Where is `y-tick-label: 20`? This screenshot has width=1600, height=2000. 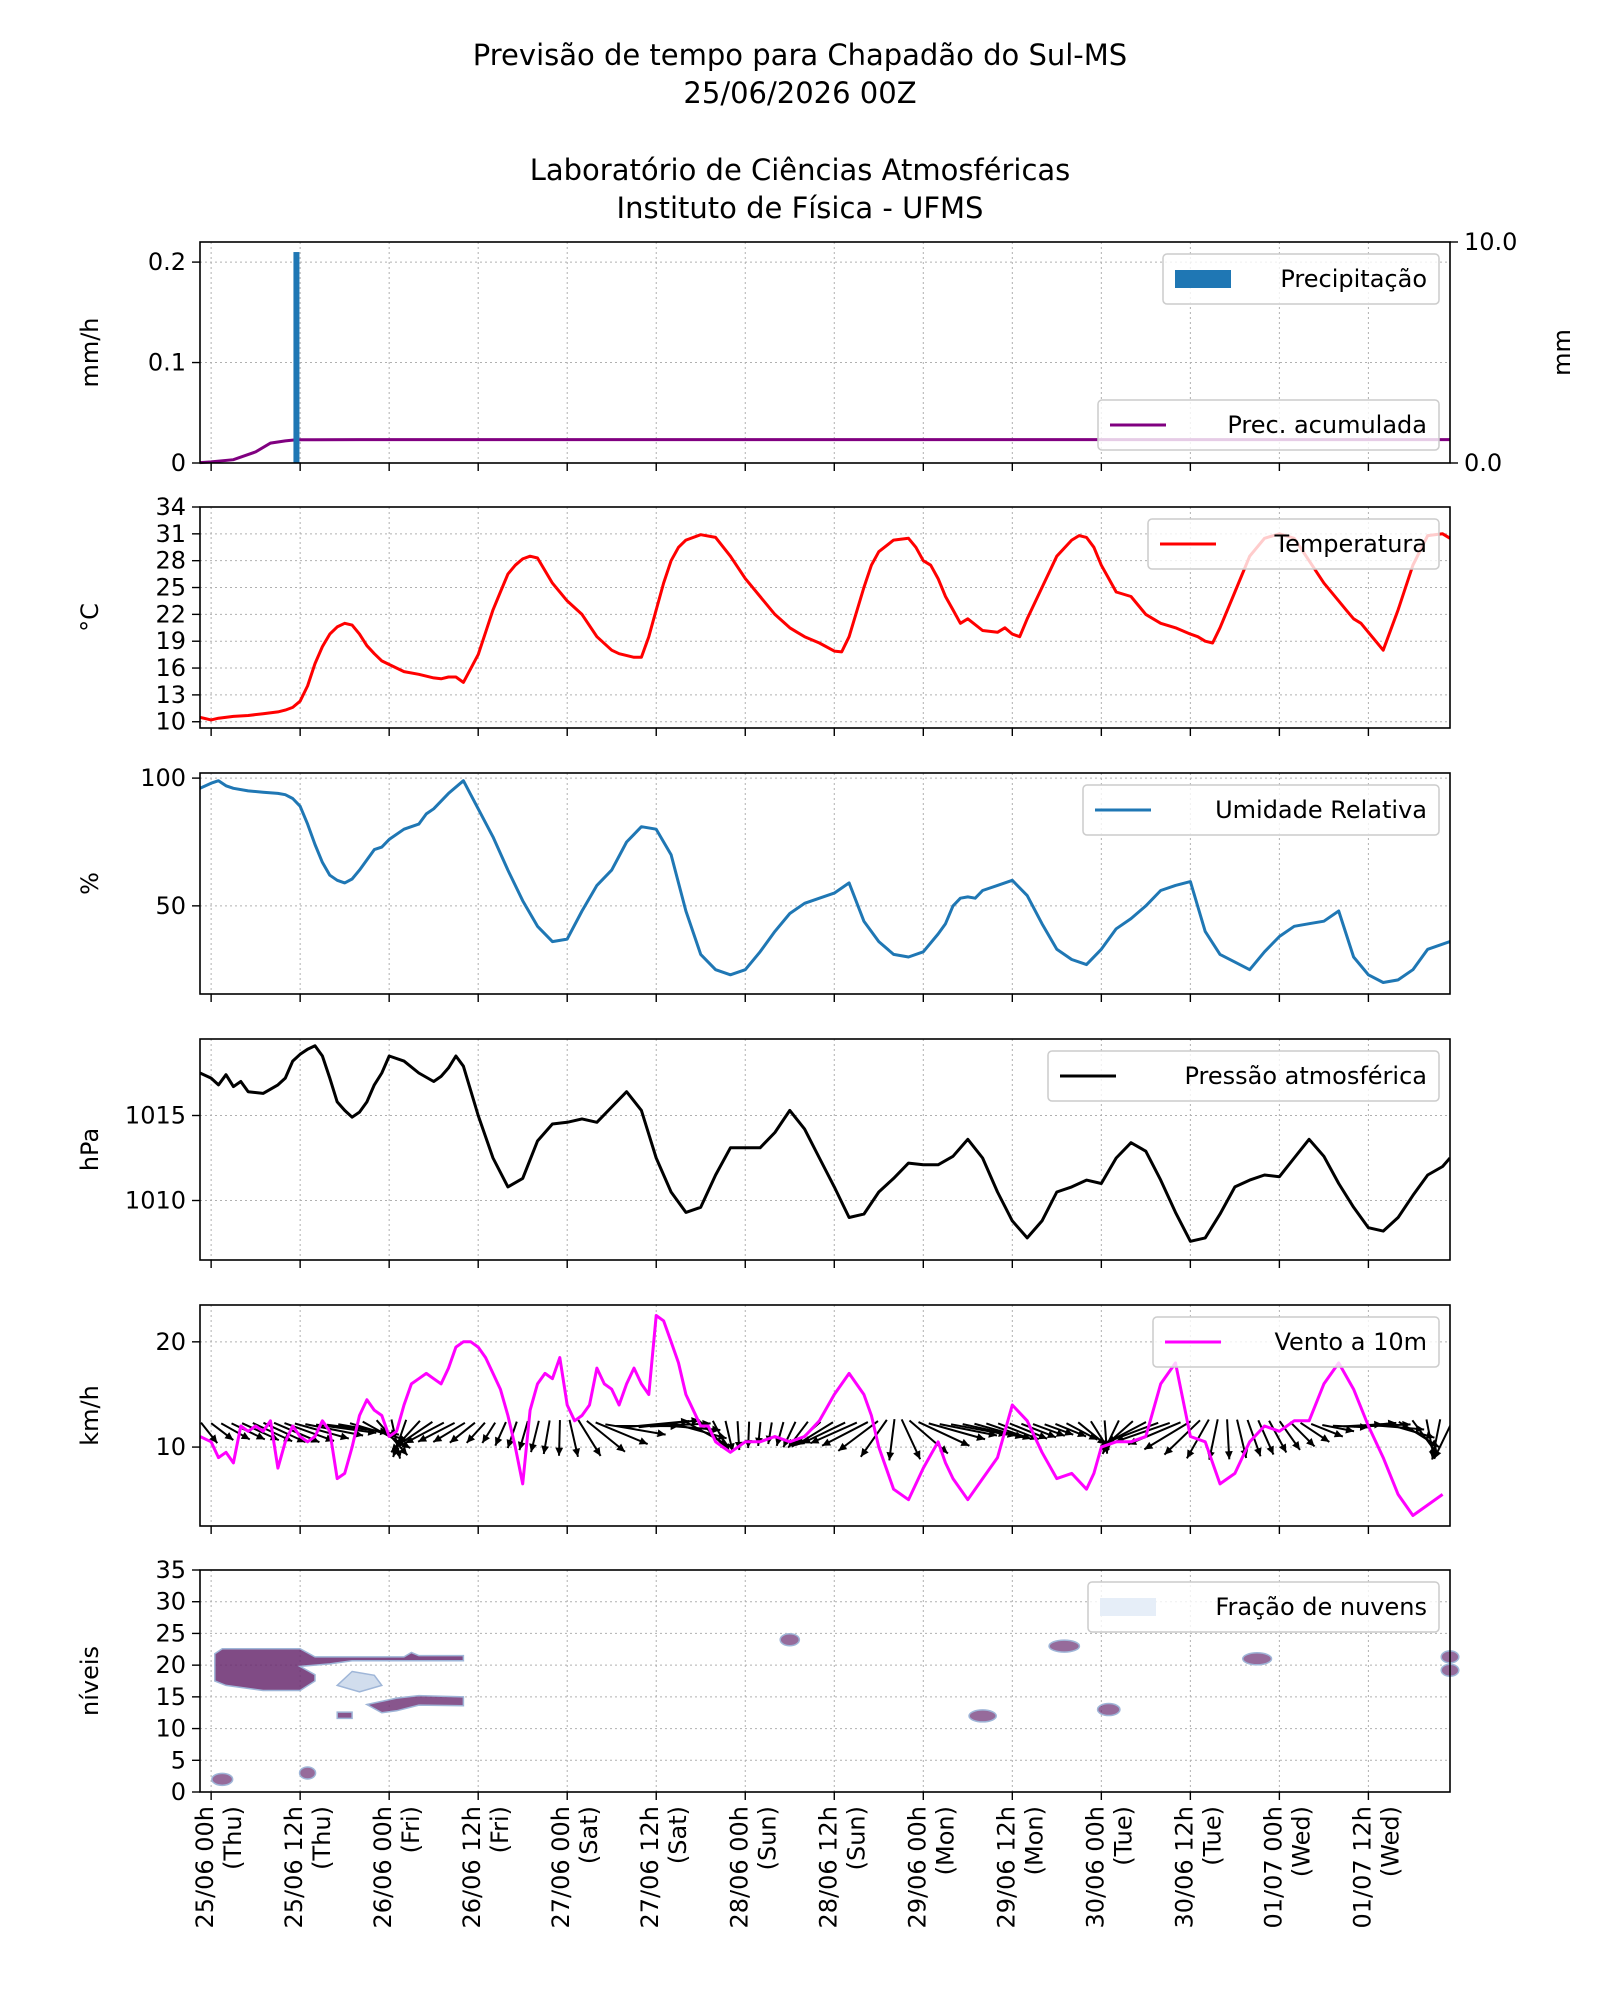 y-tick-label: 20 is located at coordinates (170, 1342).